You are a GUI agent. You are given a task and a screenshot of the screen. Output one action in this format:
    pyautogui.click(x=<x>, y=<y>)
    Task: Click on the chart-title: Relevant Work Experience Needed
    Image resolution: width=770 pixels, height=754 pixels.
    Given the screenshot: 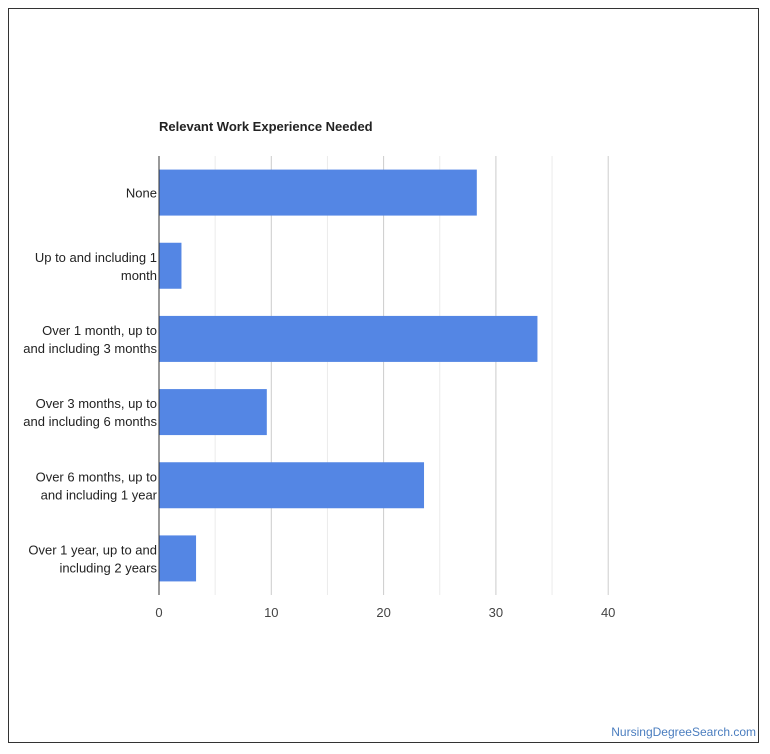 What is the action you would take?
    pyautogui.click(x=266, y=126)
    